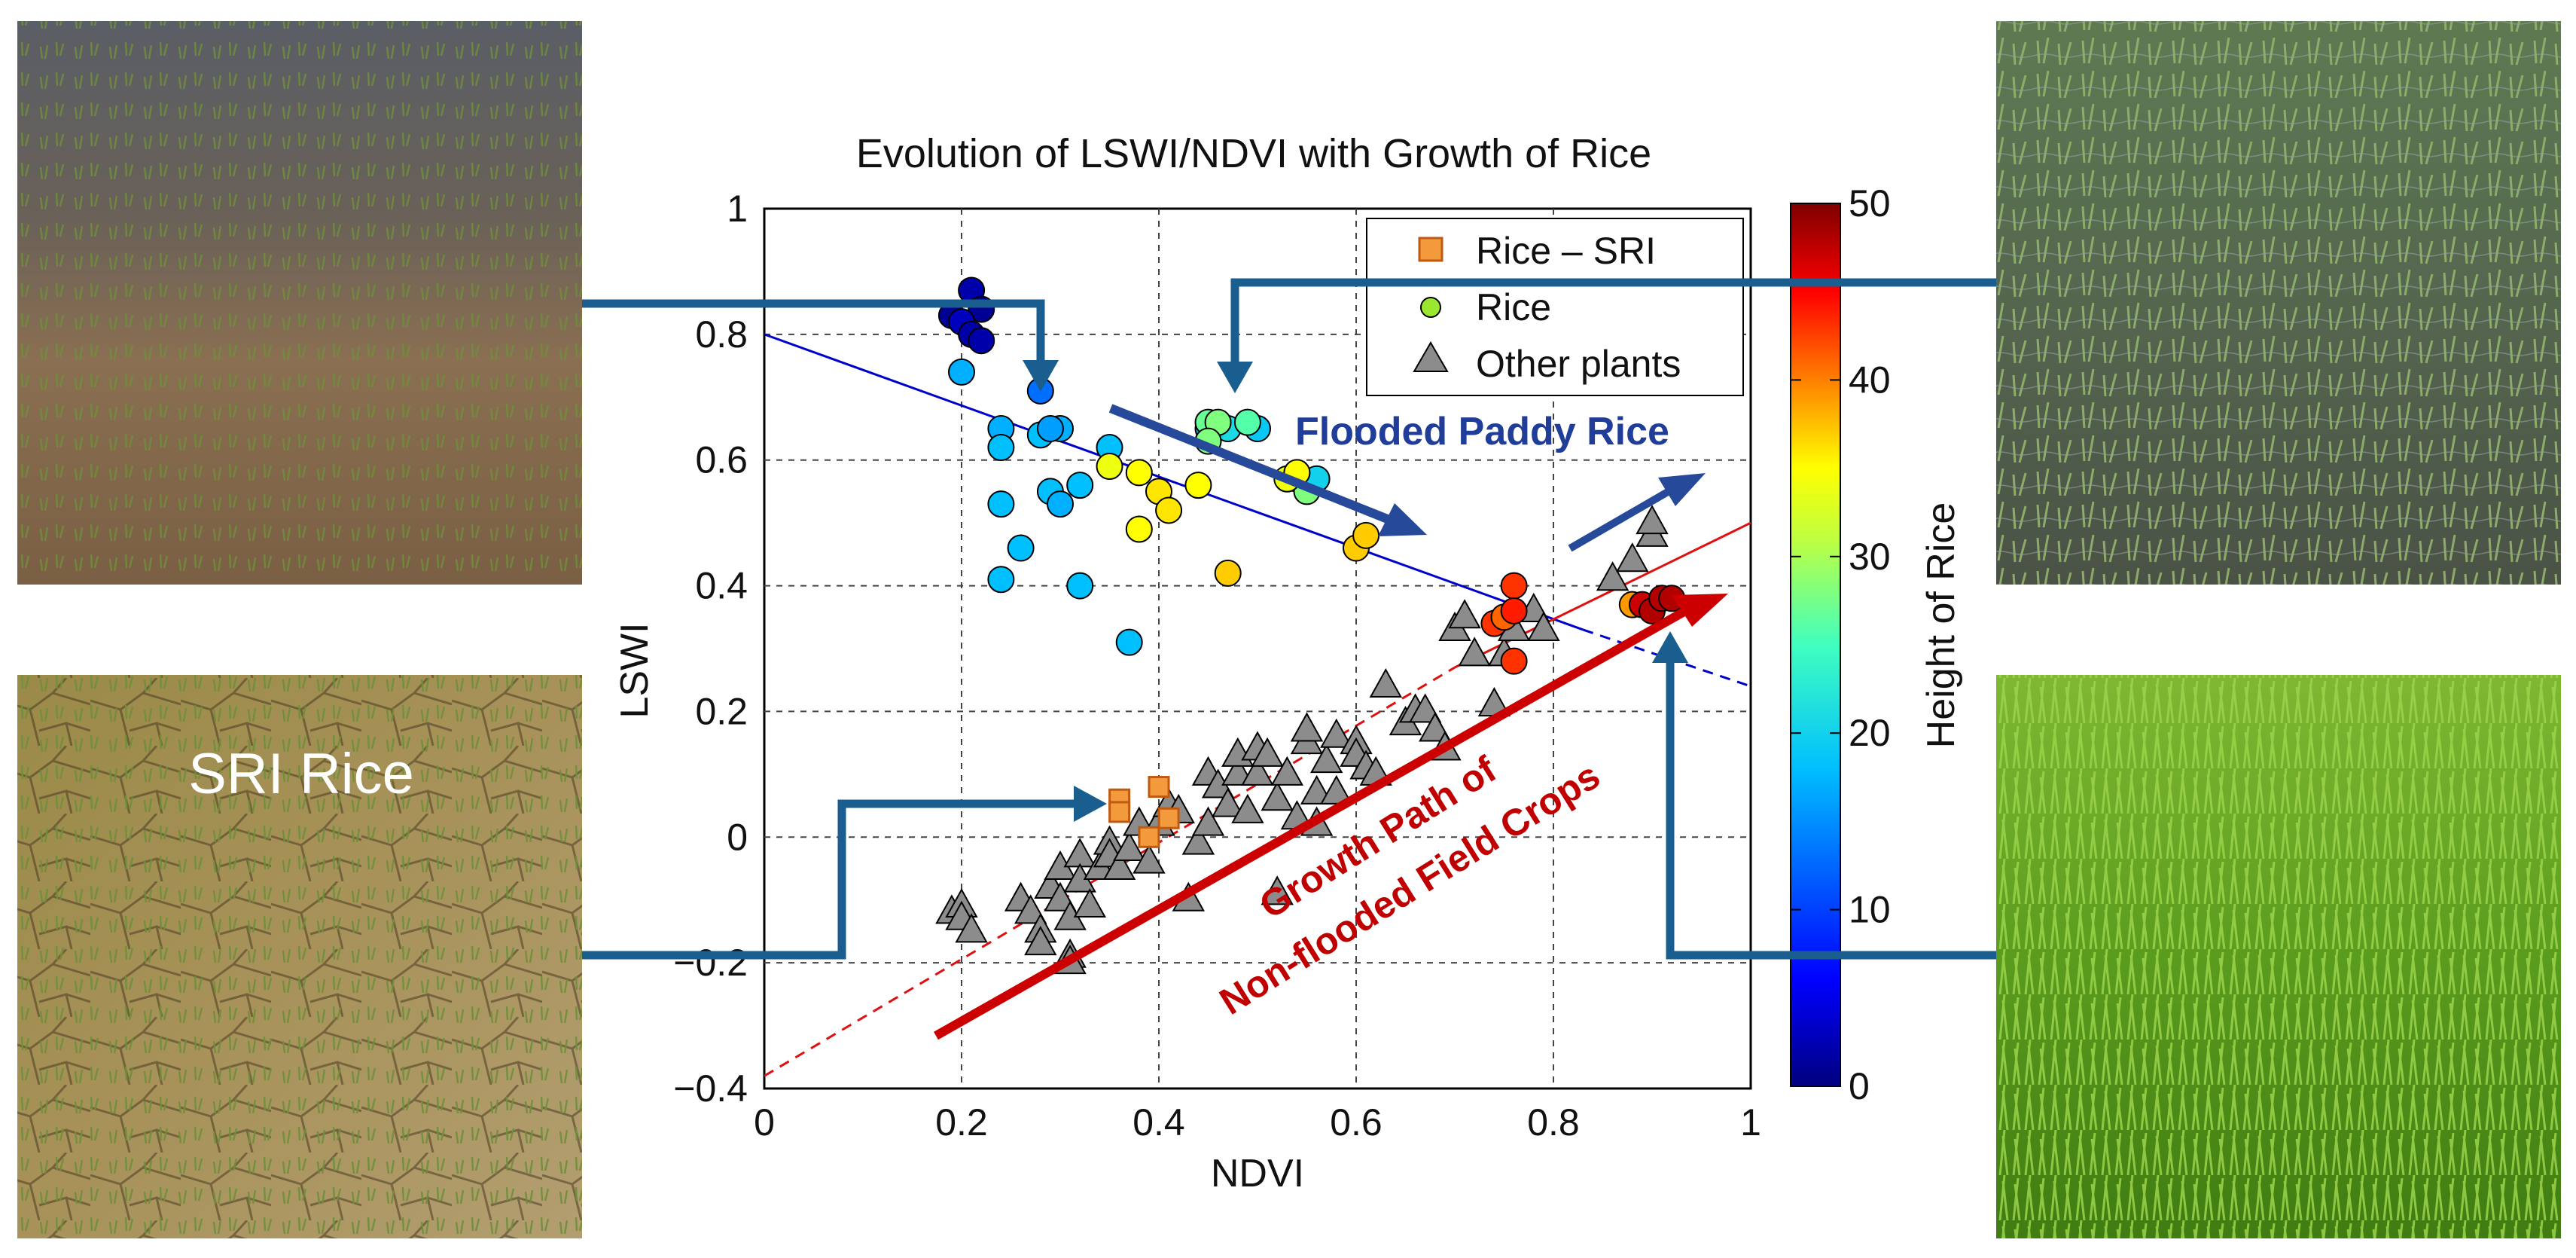 The image size is (2576, 1258). I want to click on callout-mature-head, so click(1670, 647).